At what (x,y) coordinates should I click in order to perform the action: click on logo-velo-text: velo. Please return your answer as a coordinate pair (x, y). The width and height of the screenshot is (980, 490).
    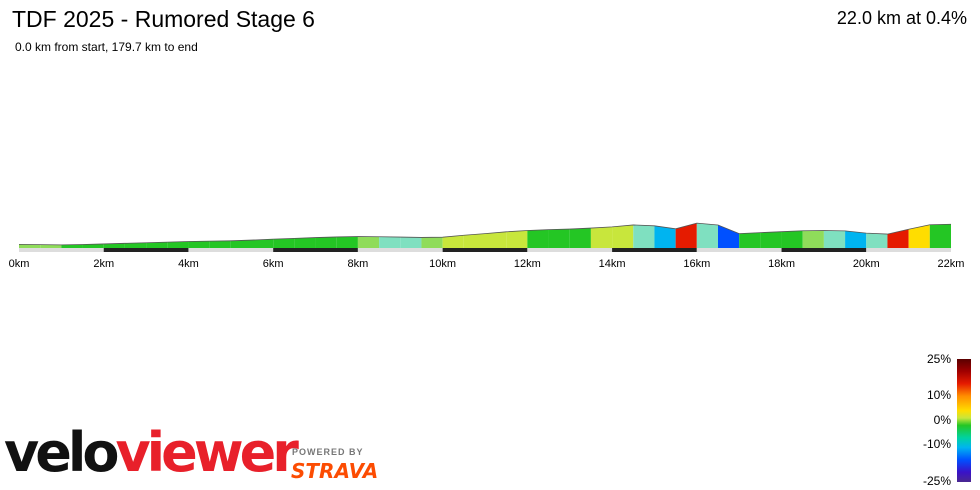
    Looking at the image, I should click on (61, 452).